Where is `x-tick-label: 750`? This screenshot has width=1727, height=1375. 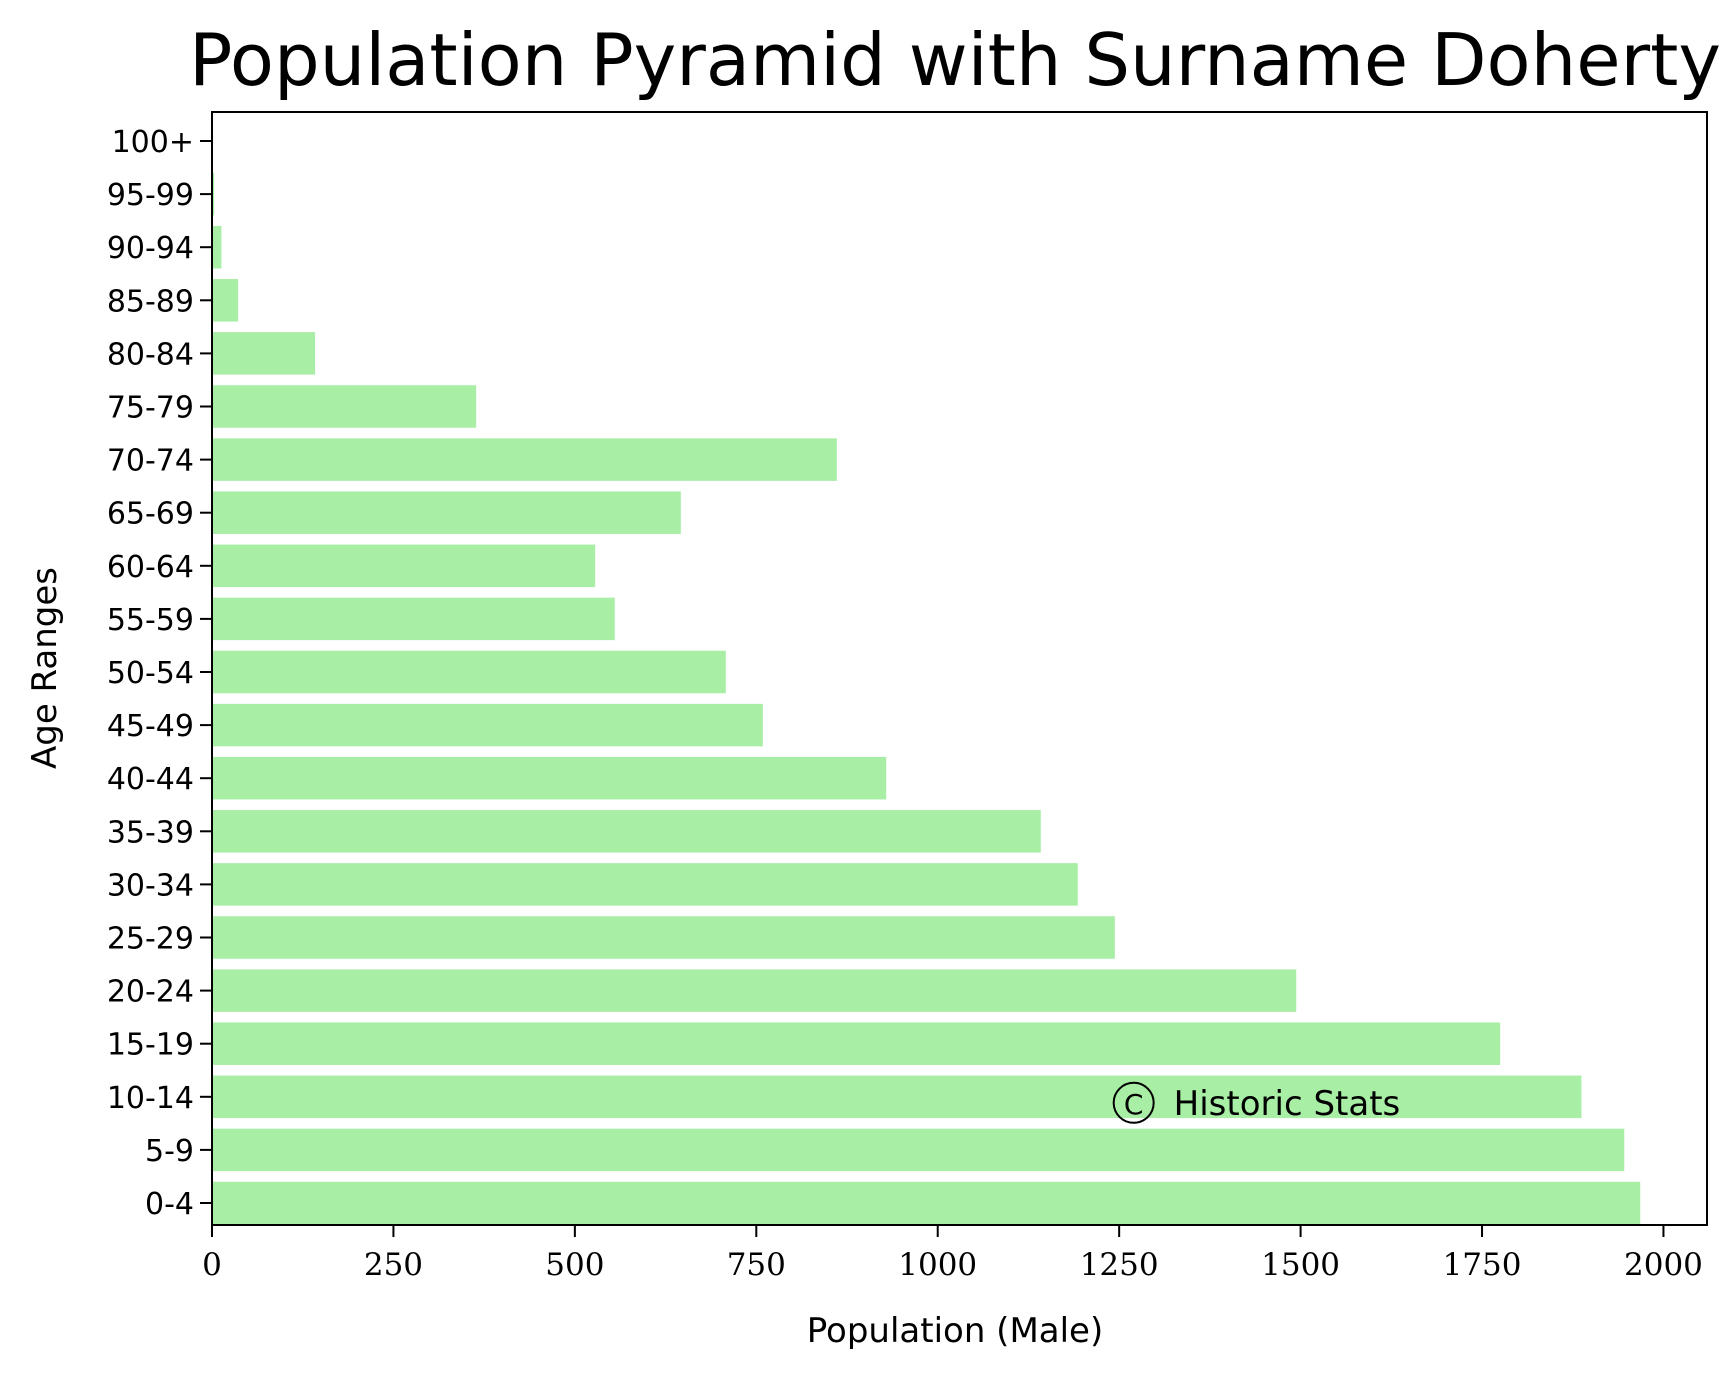
x-tick-label: 750 is located at coordinates (756, 1265).